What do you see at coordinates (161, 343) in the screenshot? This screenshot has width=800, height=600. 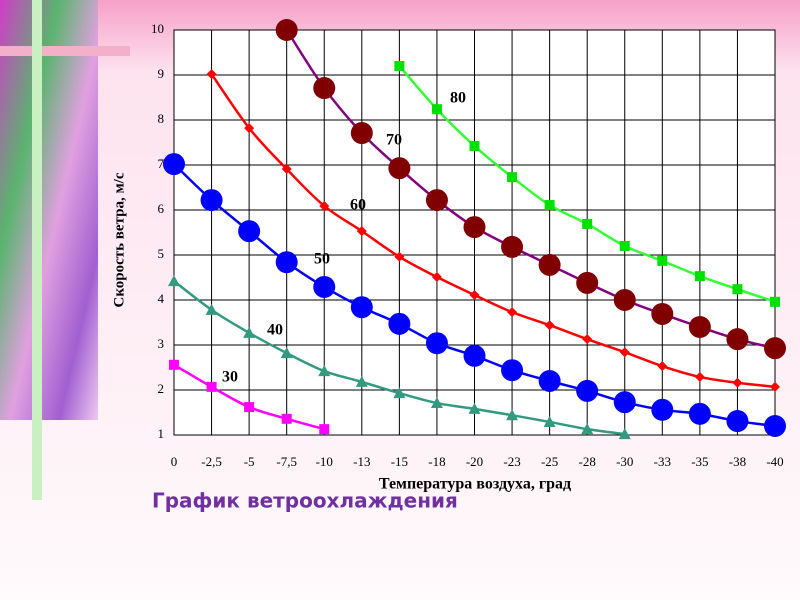 I see `y-tick-label: 3` at bounding box center [161, 343].